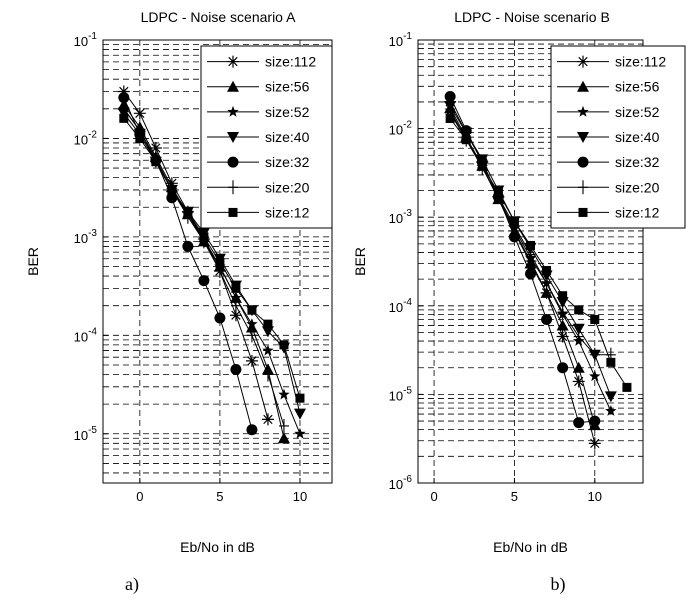  What do you see at coordinates (608, 112) in the screenshot?
I see `legend-item: size:52` at bounding box center [608, 112].